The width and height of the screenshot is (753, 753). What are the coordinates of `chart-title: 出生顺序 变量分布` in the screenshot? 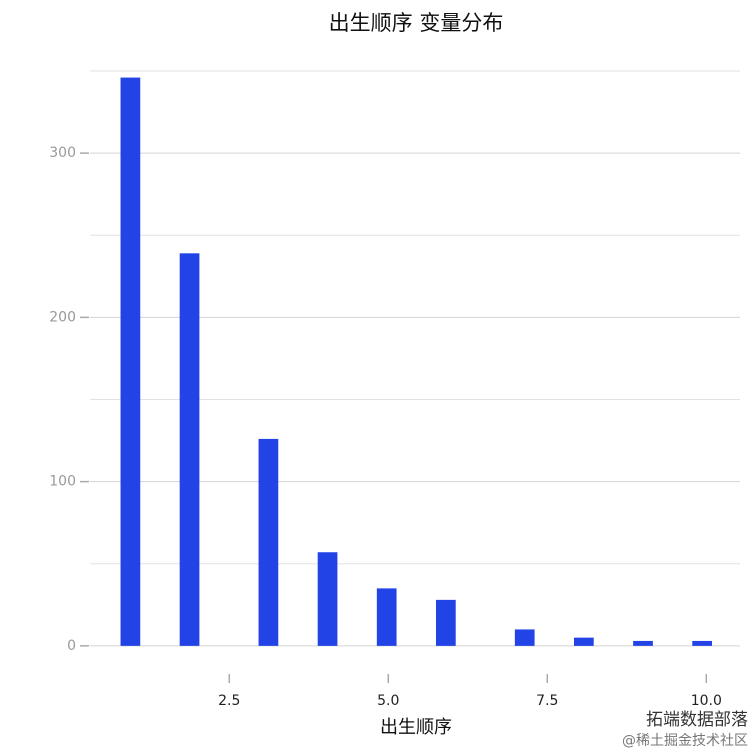 It's located at (416, 23).